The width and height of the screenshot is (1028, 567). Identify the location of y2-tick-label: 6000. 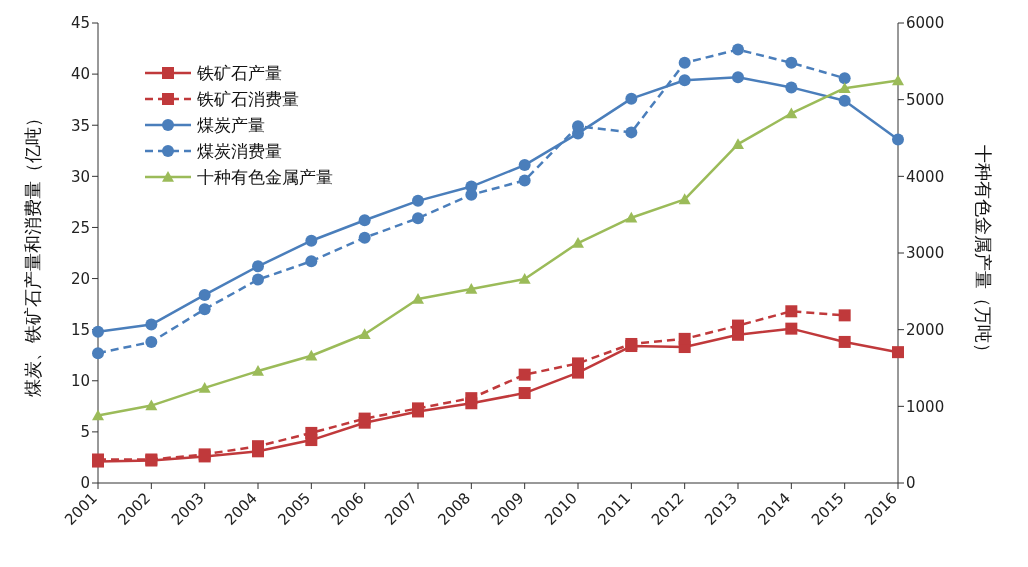
(925, 23).